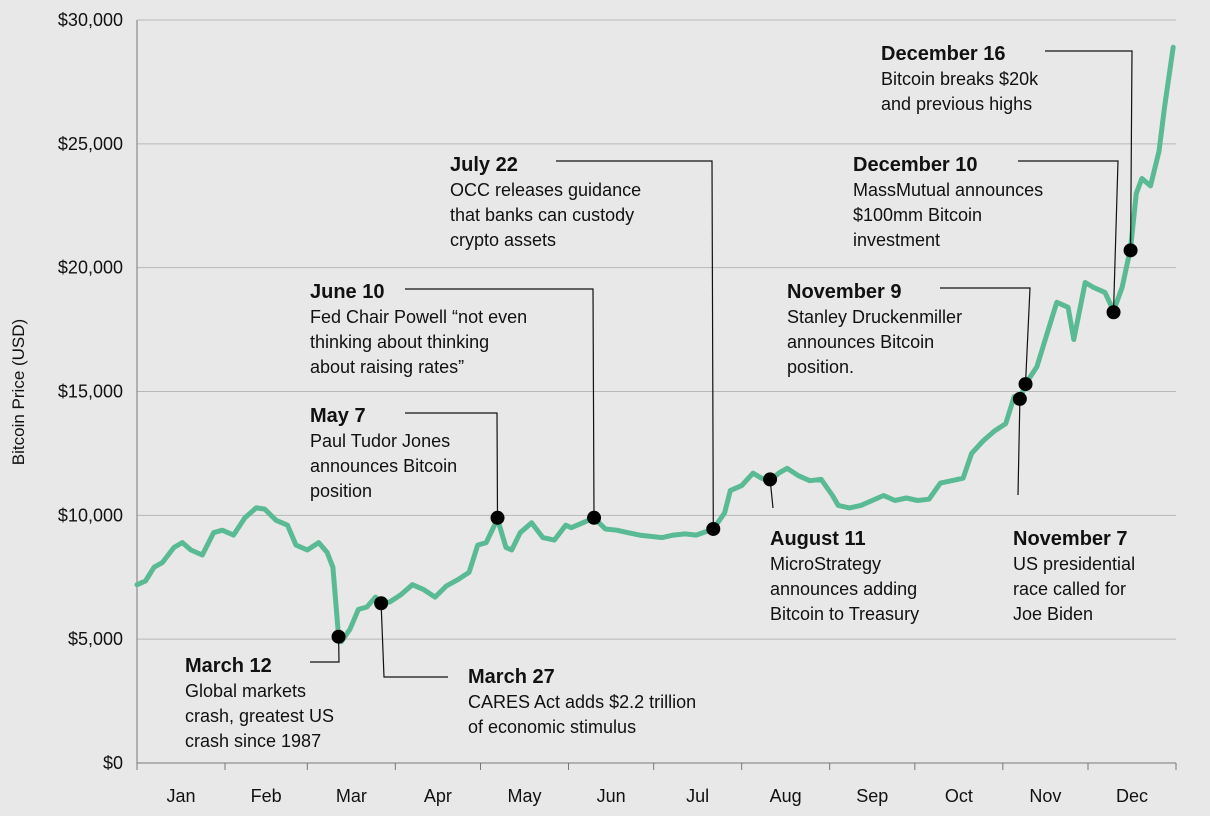 The width and height of the screenshot is (1210, 816). Describe the element at coordinates (611, 796) in the screenshot. I see `x-tick-label: Jun` at that location.